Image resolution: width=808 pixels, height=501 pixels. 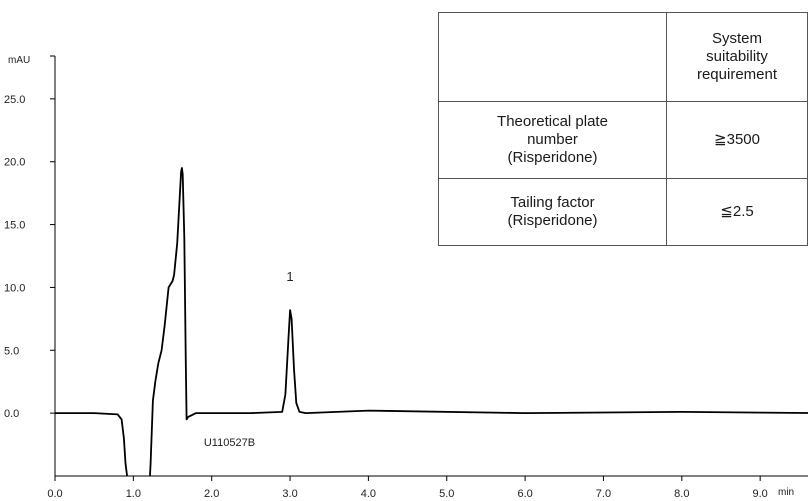 I want to click on sample-id-label: U110527B, so click(x=229, y=443).